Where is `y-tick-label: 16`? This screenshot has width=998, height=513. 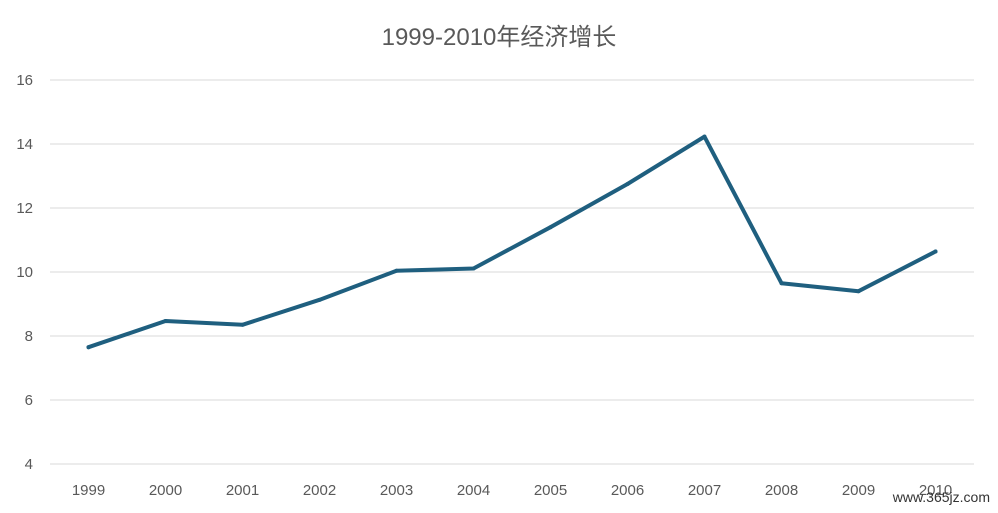
y-tick-label: 16 is located at coordinates (24, 80).